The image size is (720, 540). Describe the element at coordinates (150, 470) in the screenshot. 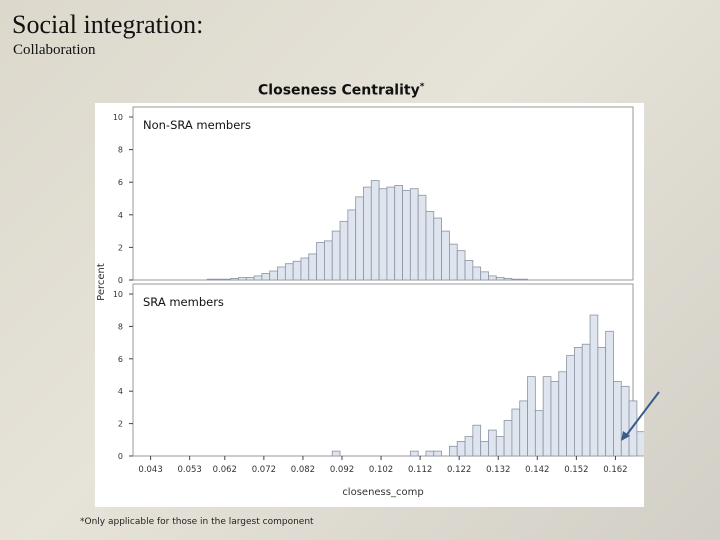

I see `x-tick-label: 0.043` at that location.